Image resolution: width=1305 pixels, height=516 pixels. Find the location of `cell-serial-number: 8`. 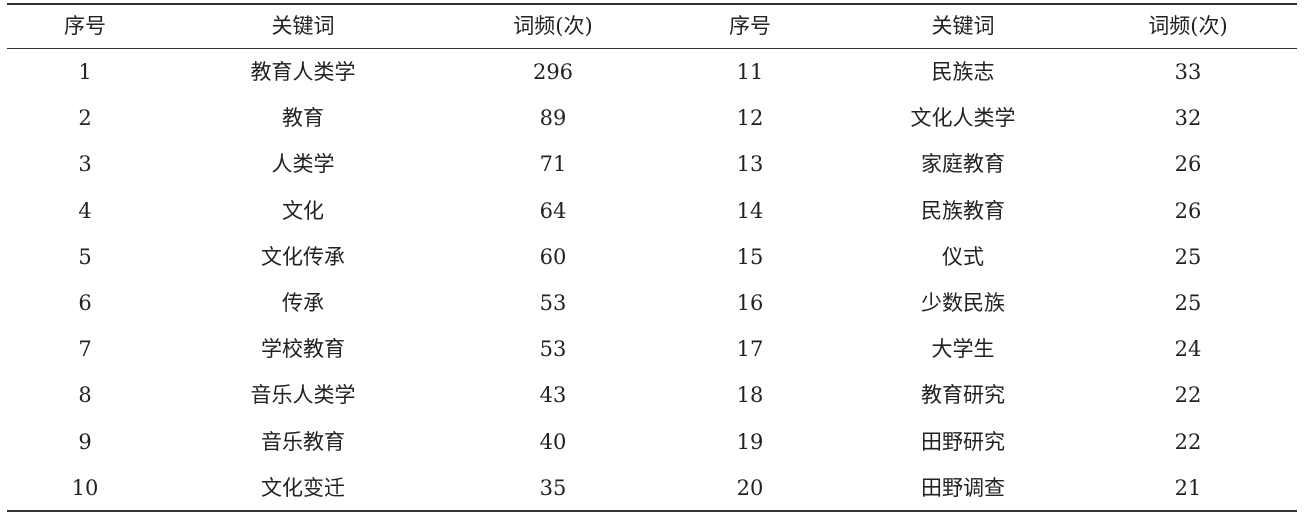

cell-serial-number: 8 is located at coordinates (85, 395).